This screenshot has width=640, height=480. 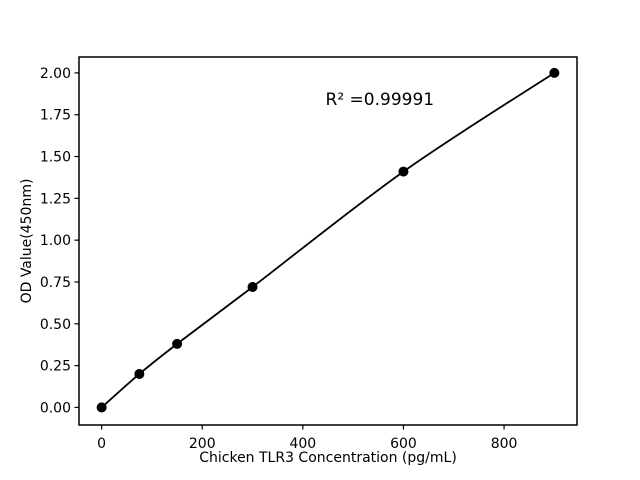 What do you see at coordinates (27, 241) in the screenshot?
I see `y-axis-label: OD Value(450nm)` at bounding box center [27, 241].